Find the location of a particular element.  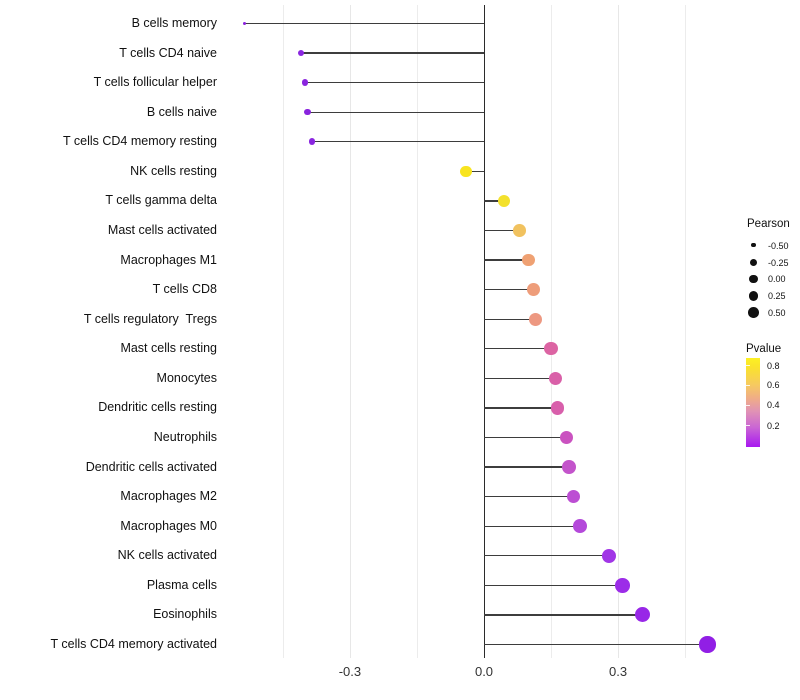

size-legend-label: -0.25 is located at coordinates (778, 262).